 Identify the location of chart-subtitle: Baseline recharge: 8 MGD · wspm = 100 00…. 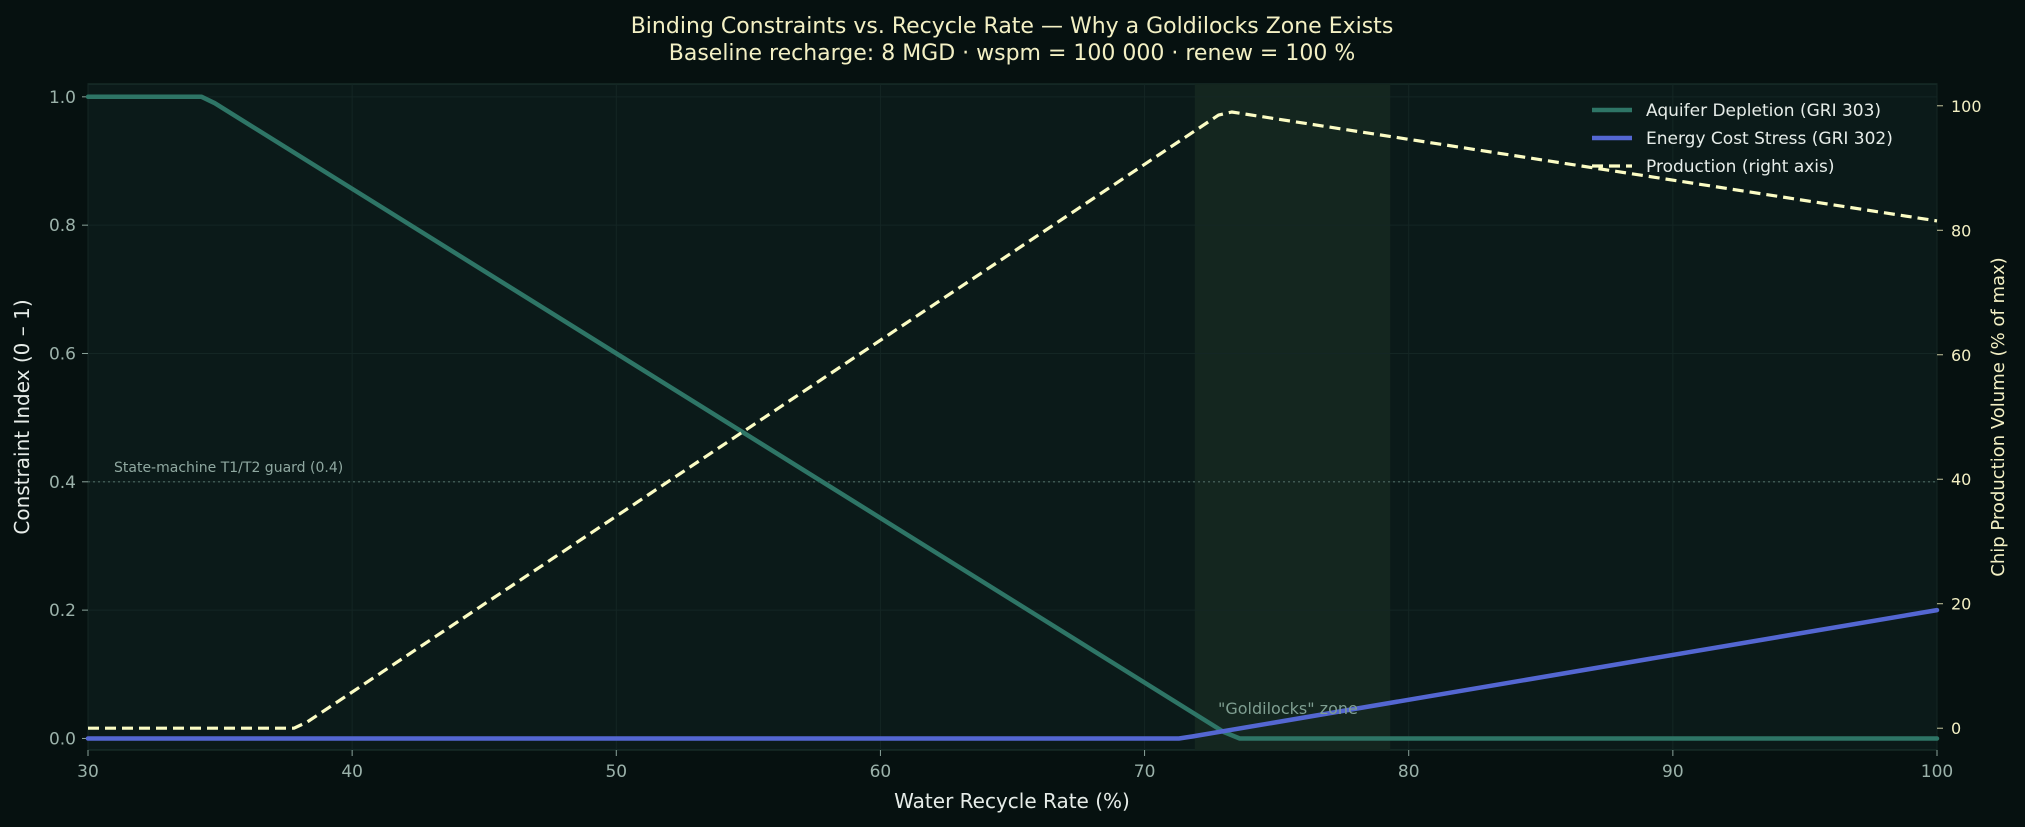
(1012, 53).